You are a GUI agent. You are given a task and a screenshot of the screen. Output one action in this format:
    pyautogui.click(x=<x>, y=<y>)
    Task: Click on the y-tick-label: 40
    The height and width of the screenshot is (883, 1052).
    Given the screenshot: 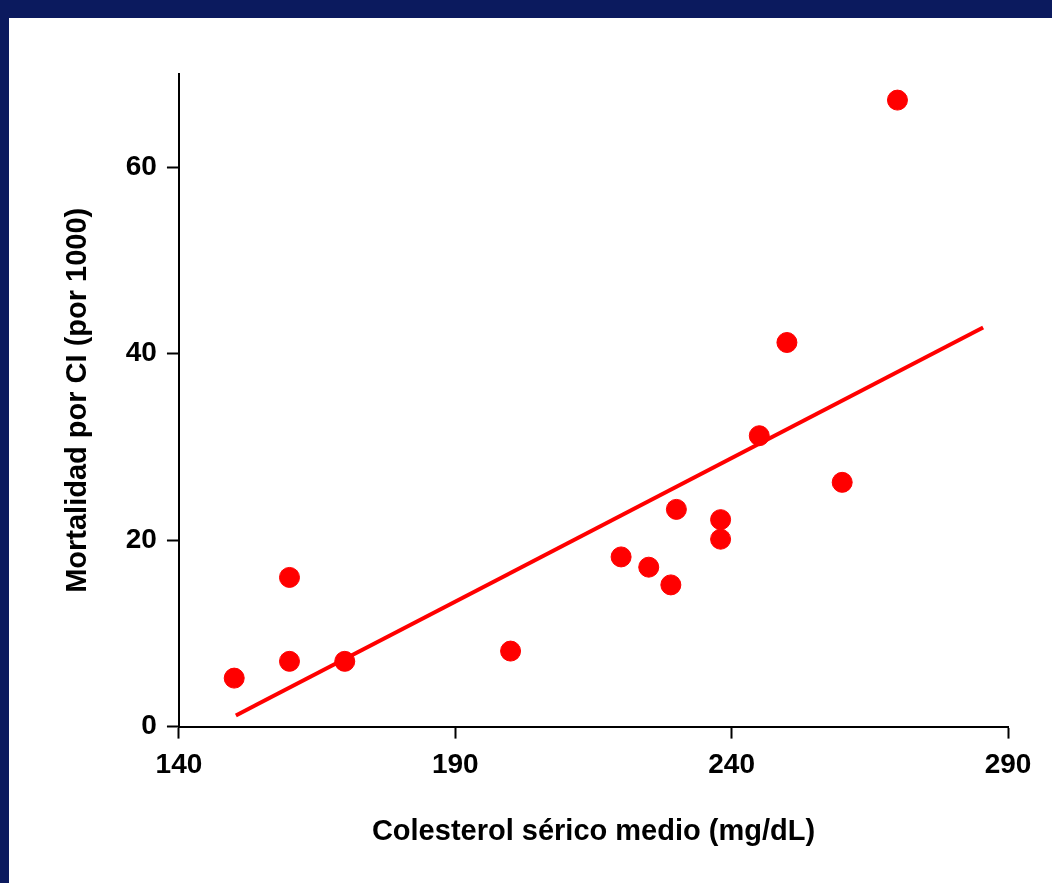 What is the action you would take?
    pyautogui.click(x=141, y=352)
    